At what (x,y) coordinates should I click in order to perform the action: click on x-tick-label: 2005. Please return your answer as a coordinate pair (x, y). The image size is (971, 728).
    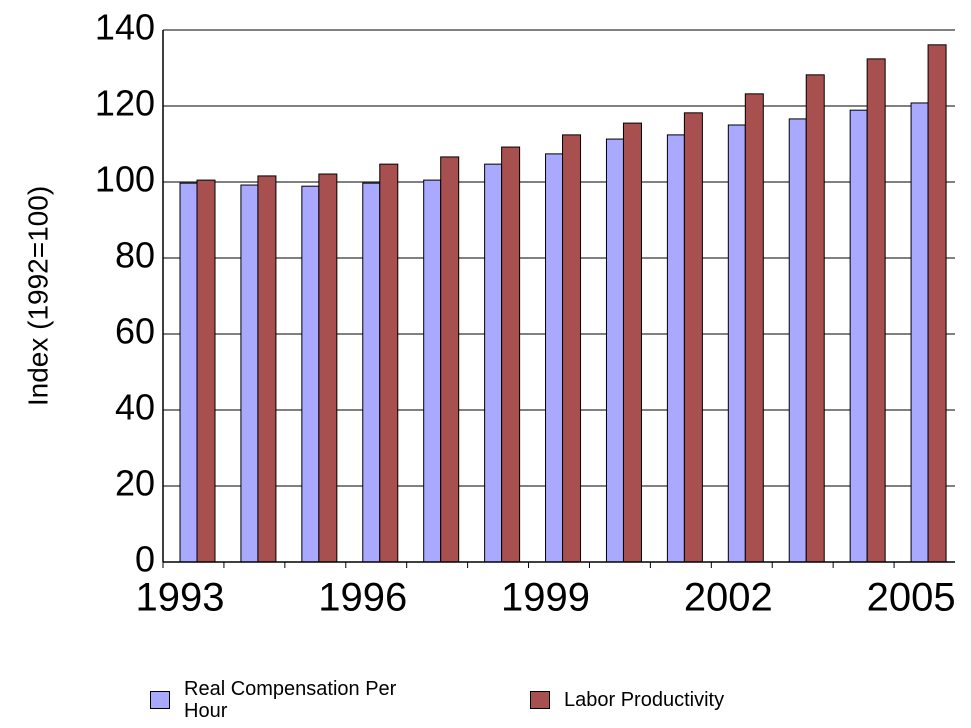
    Looking at the image, I should click on (911, 598).